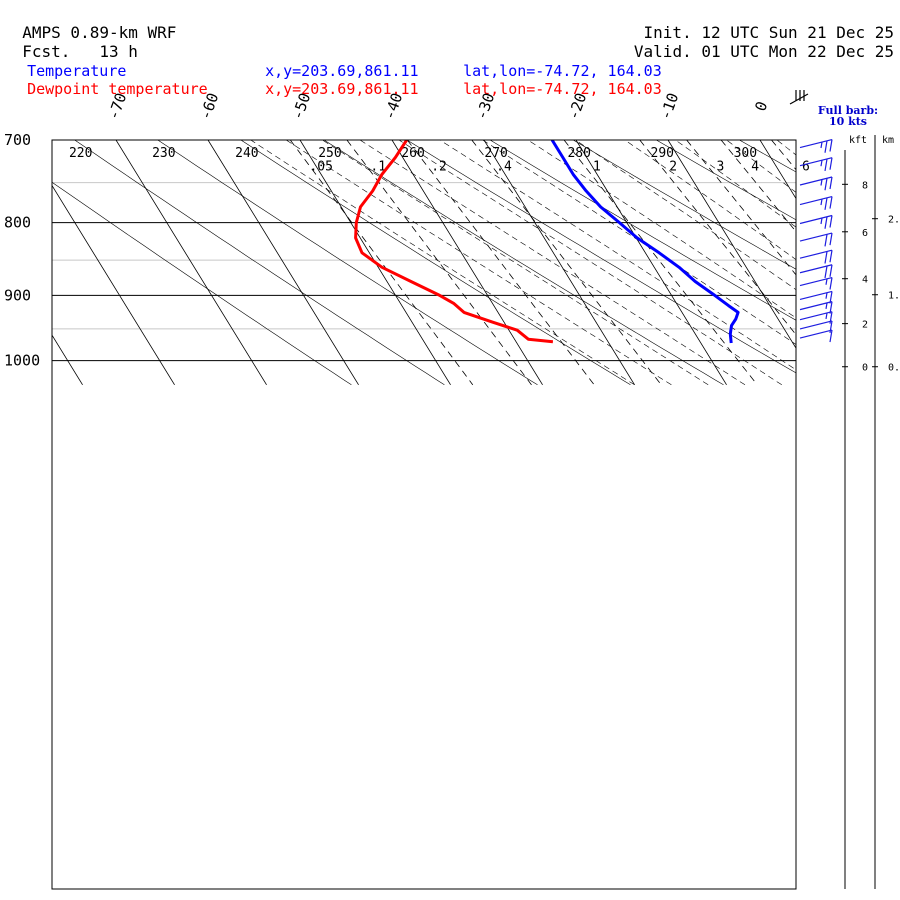 This screenshot has width=900, height=900. Describe the element at coordinates (673, 166) in the screenshot. I see `mixing-ratio-label: 2` at that location.